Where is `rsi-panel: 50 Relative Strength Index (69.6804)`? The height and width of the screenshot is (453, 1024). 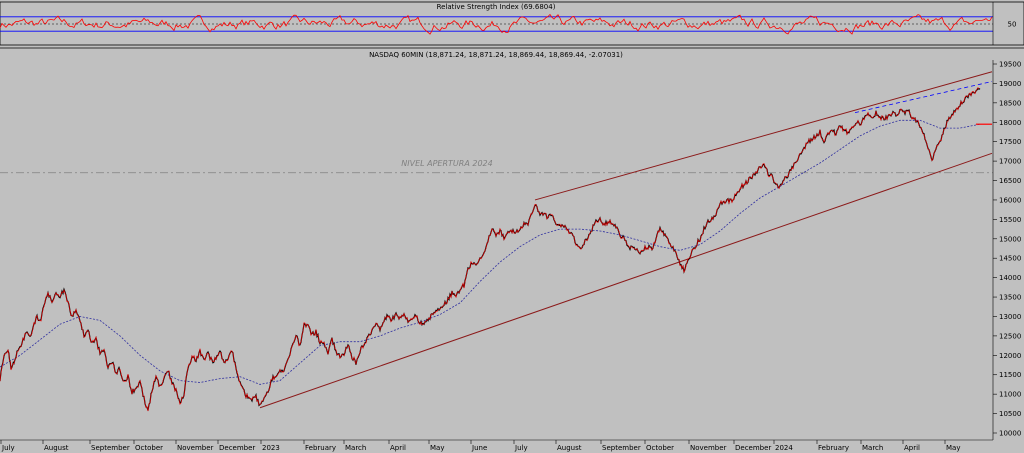 rsi-panel: 50 Relative Strength Index (69.6804) is located at coordinates (512, 23).